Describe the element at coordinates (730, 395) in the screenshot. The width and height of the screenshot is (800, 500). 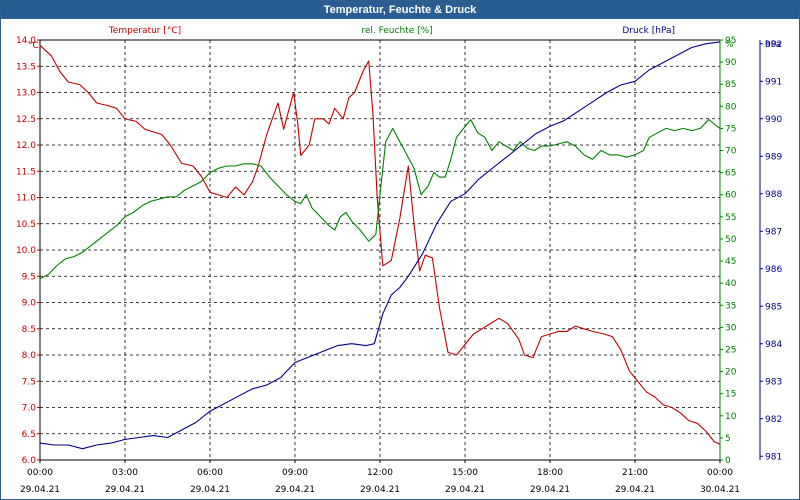
I see `humidity-tick-label: 15` at that location.